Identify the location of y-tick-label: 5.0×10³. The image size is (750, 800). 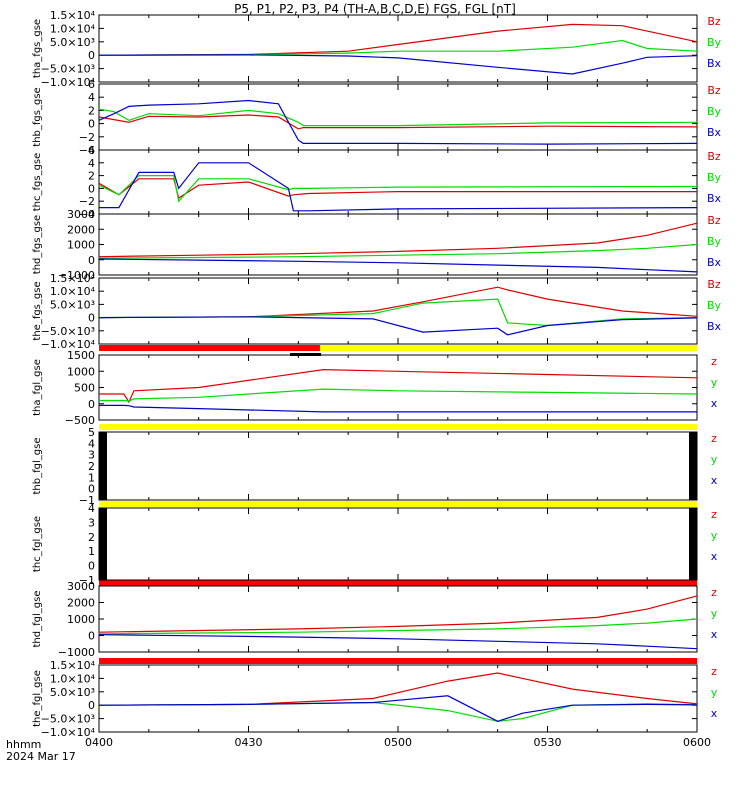
(72, 692).